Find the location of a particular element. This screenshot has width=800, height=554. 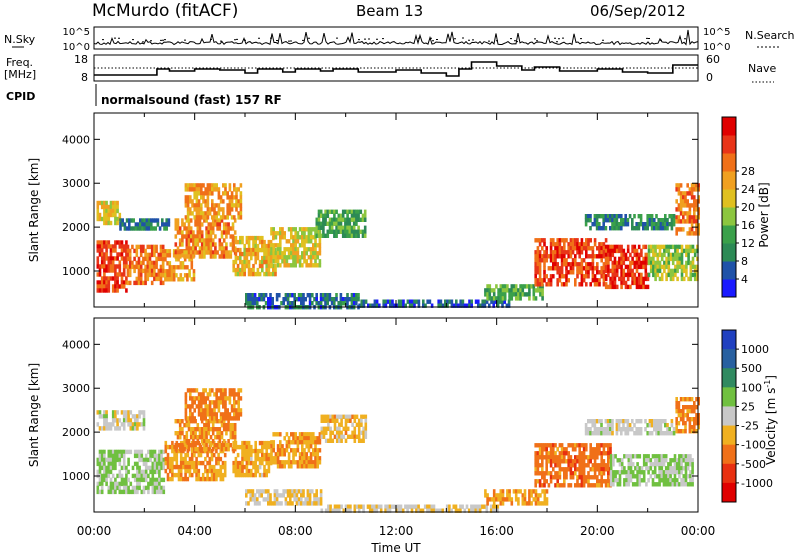

x-tick-label: 08:00 is located at coordinates (295, 531).